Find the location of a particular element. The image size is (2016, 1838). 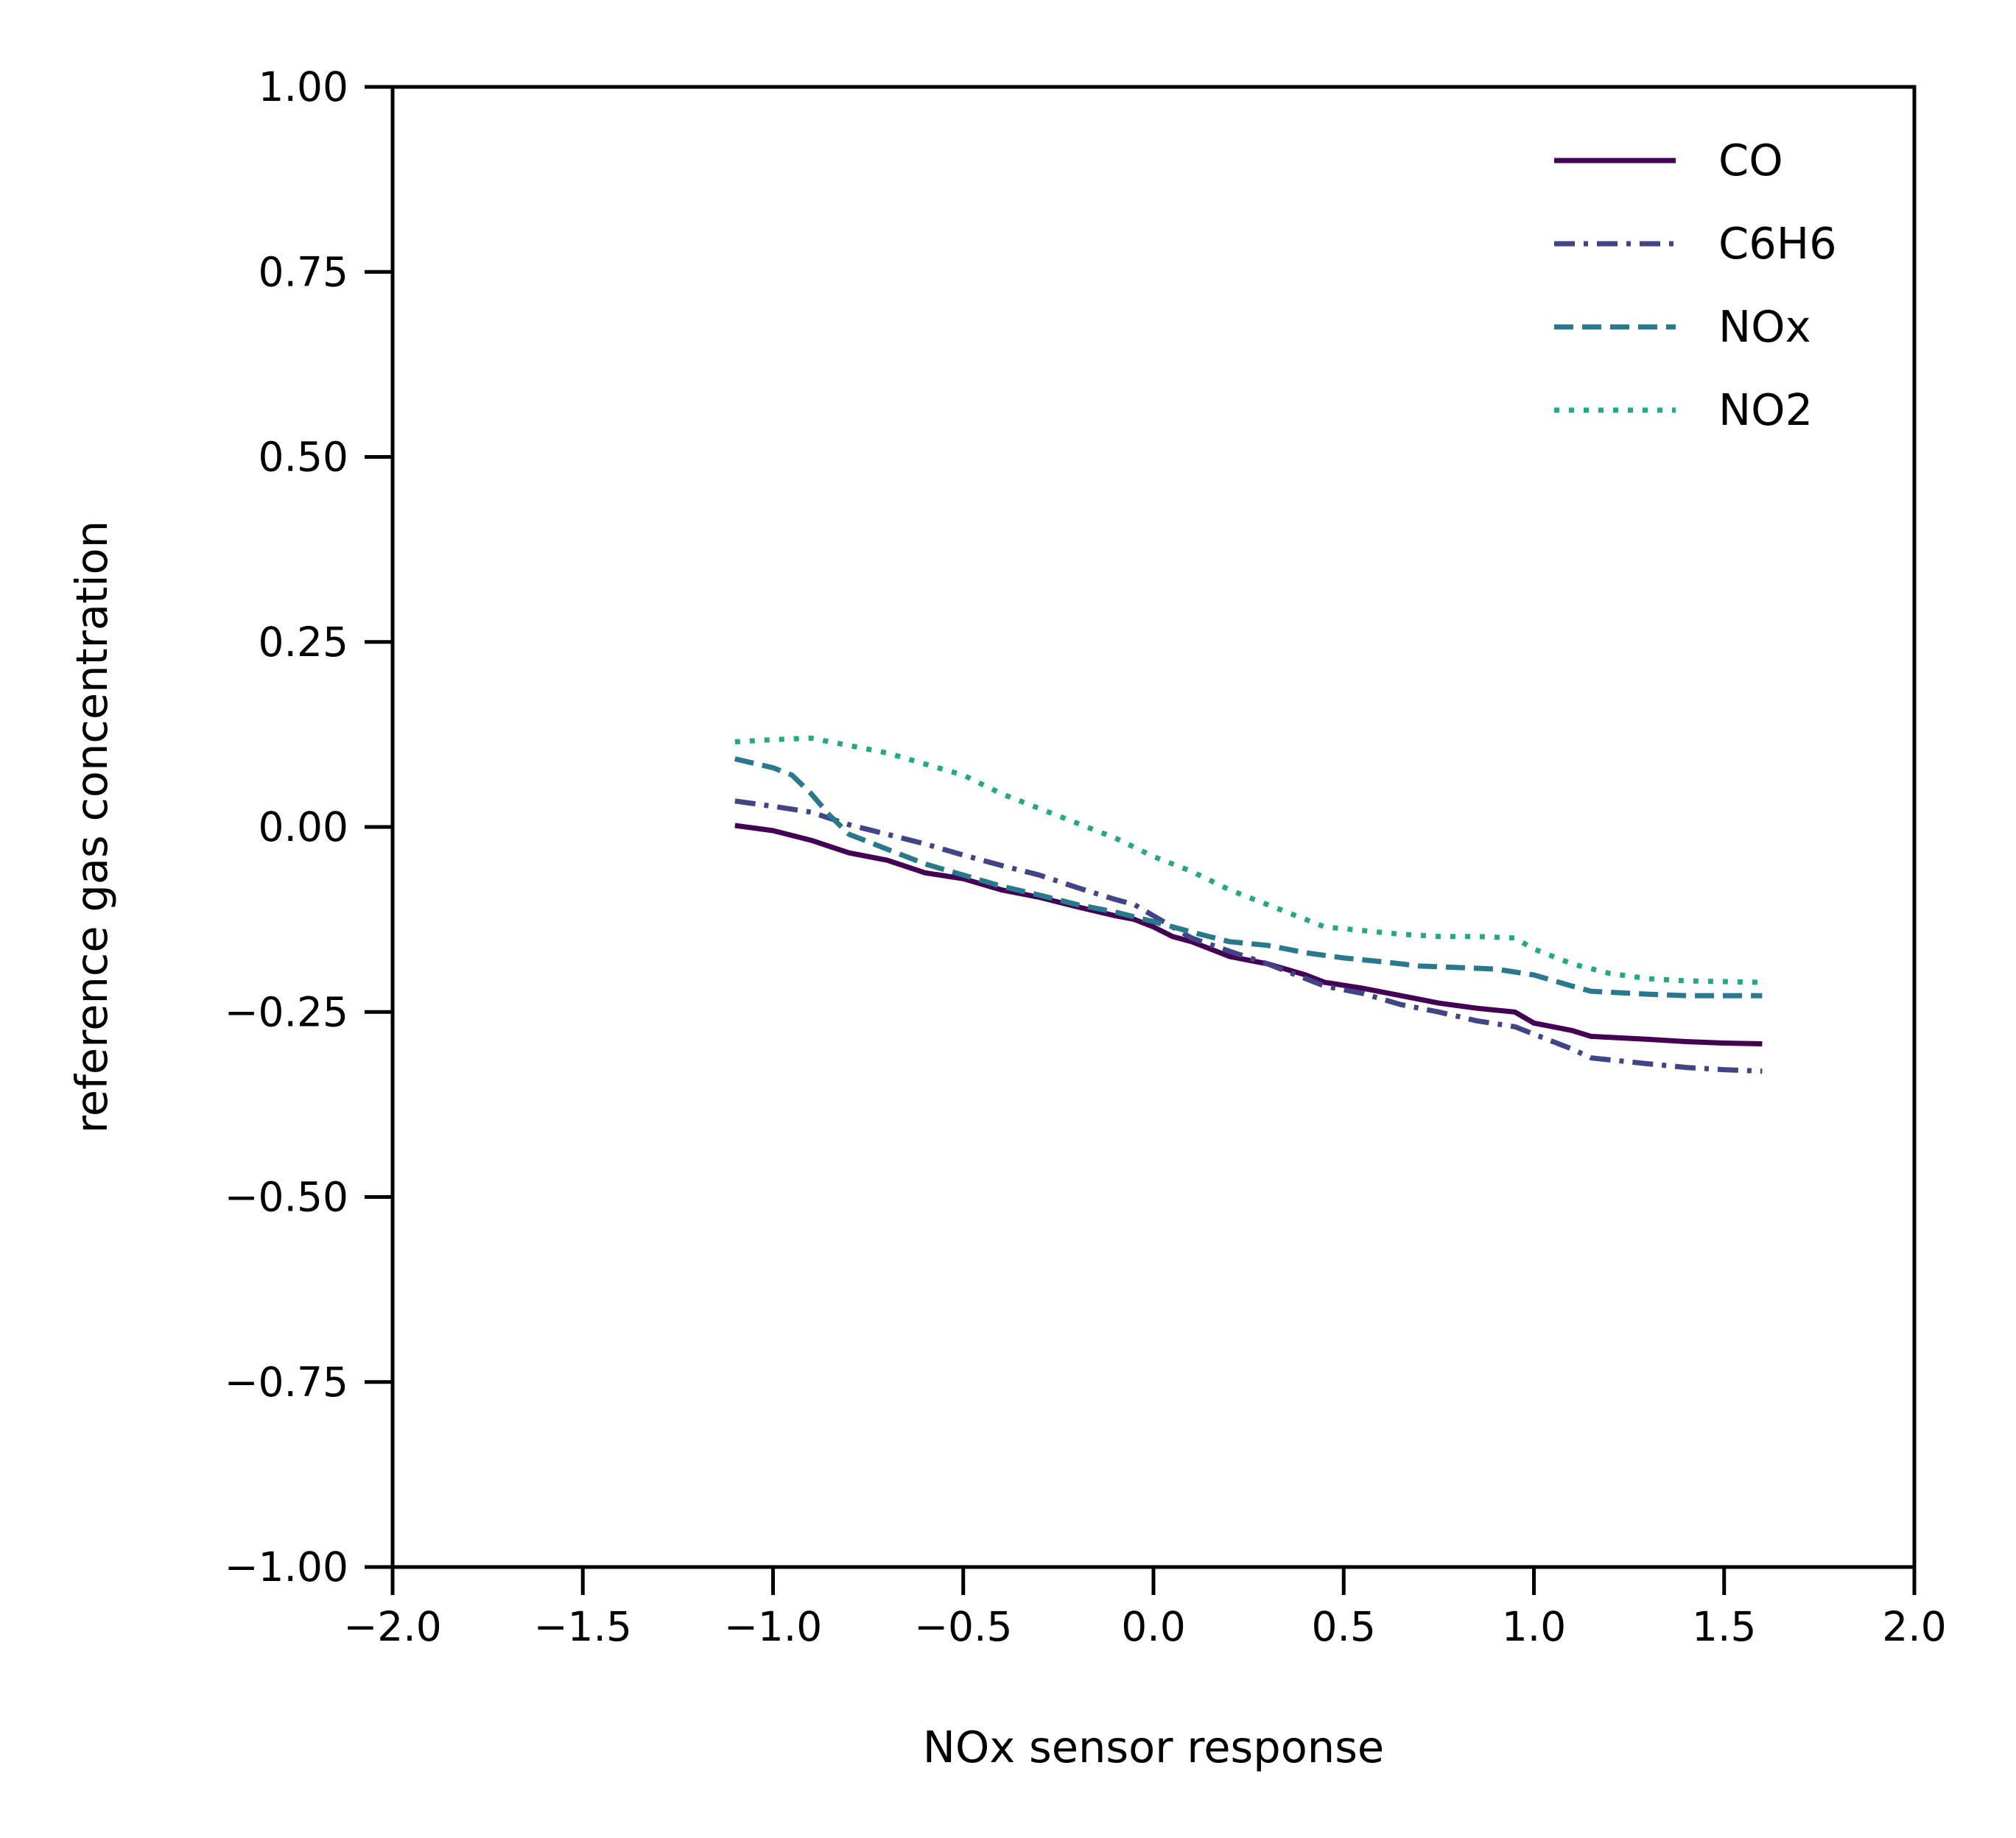

y-tick-label: 0.75 is located at coordinates (303, 271).